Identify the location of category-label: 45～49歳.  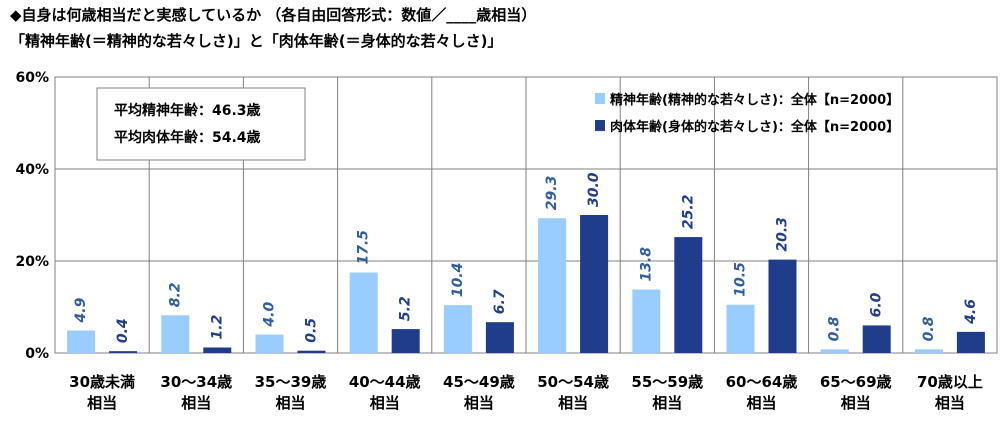
(479, 382).